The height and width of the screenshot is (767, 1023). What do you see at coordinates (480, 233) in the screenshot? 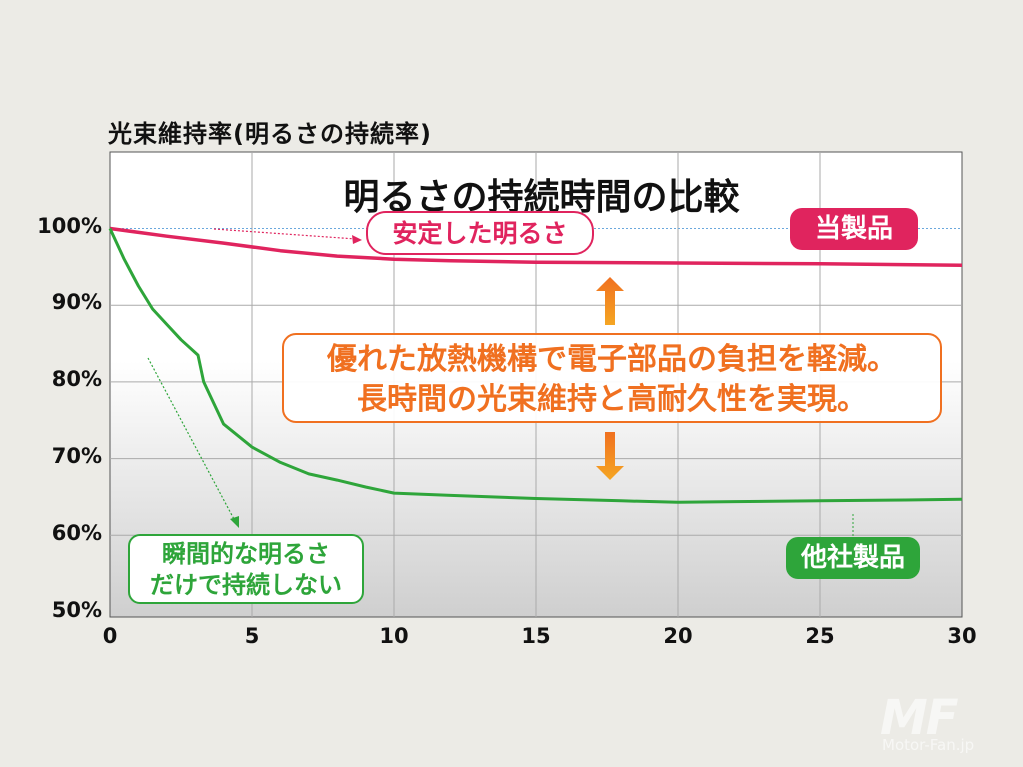
I see `stable-brightness-note: 安定した明るさ` at bounding box center [480, 233].